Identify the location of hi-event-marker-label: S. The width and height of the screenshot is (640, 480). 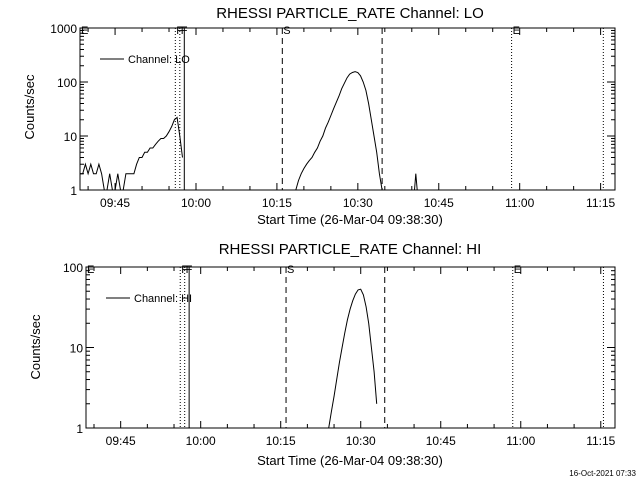
(290, 270).